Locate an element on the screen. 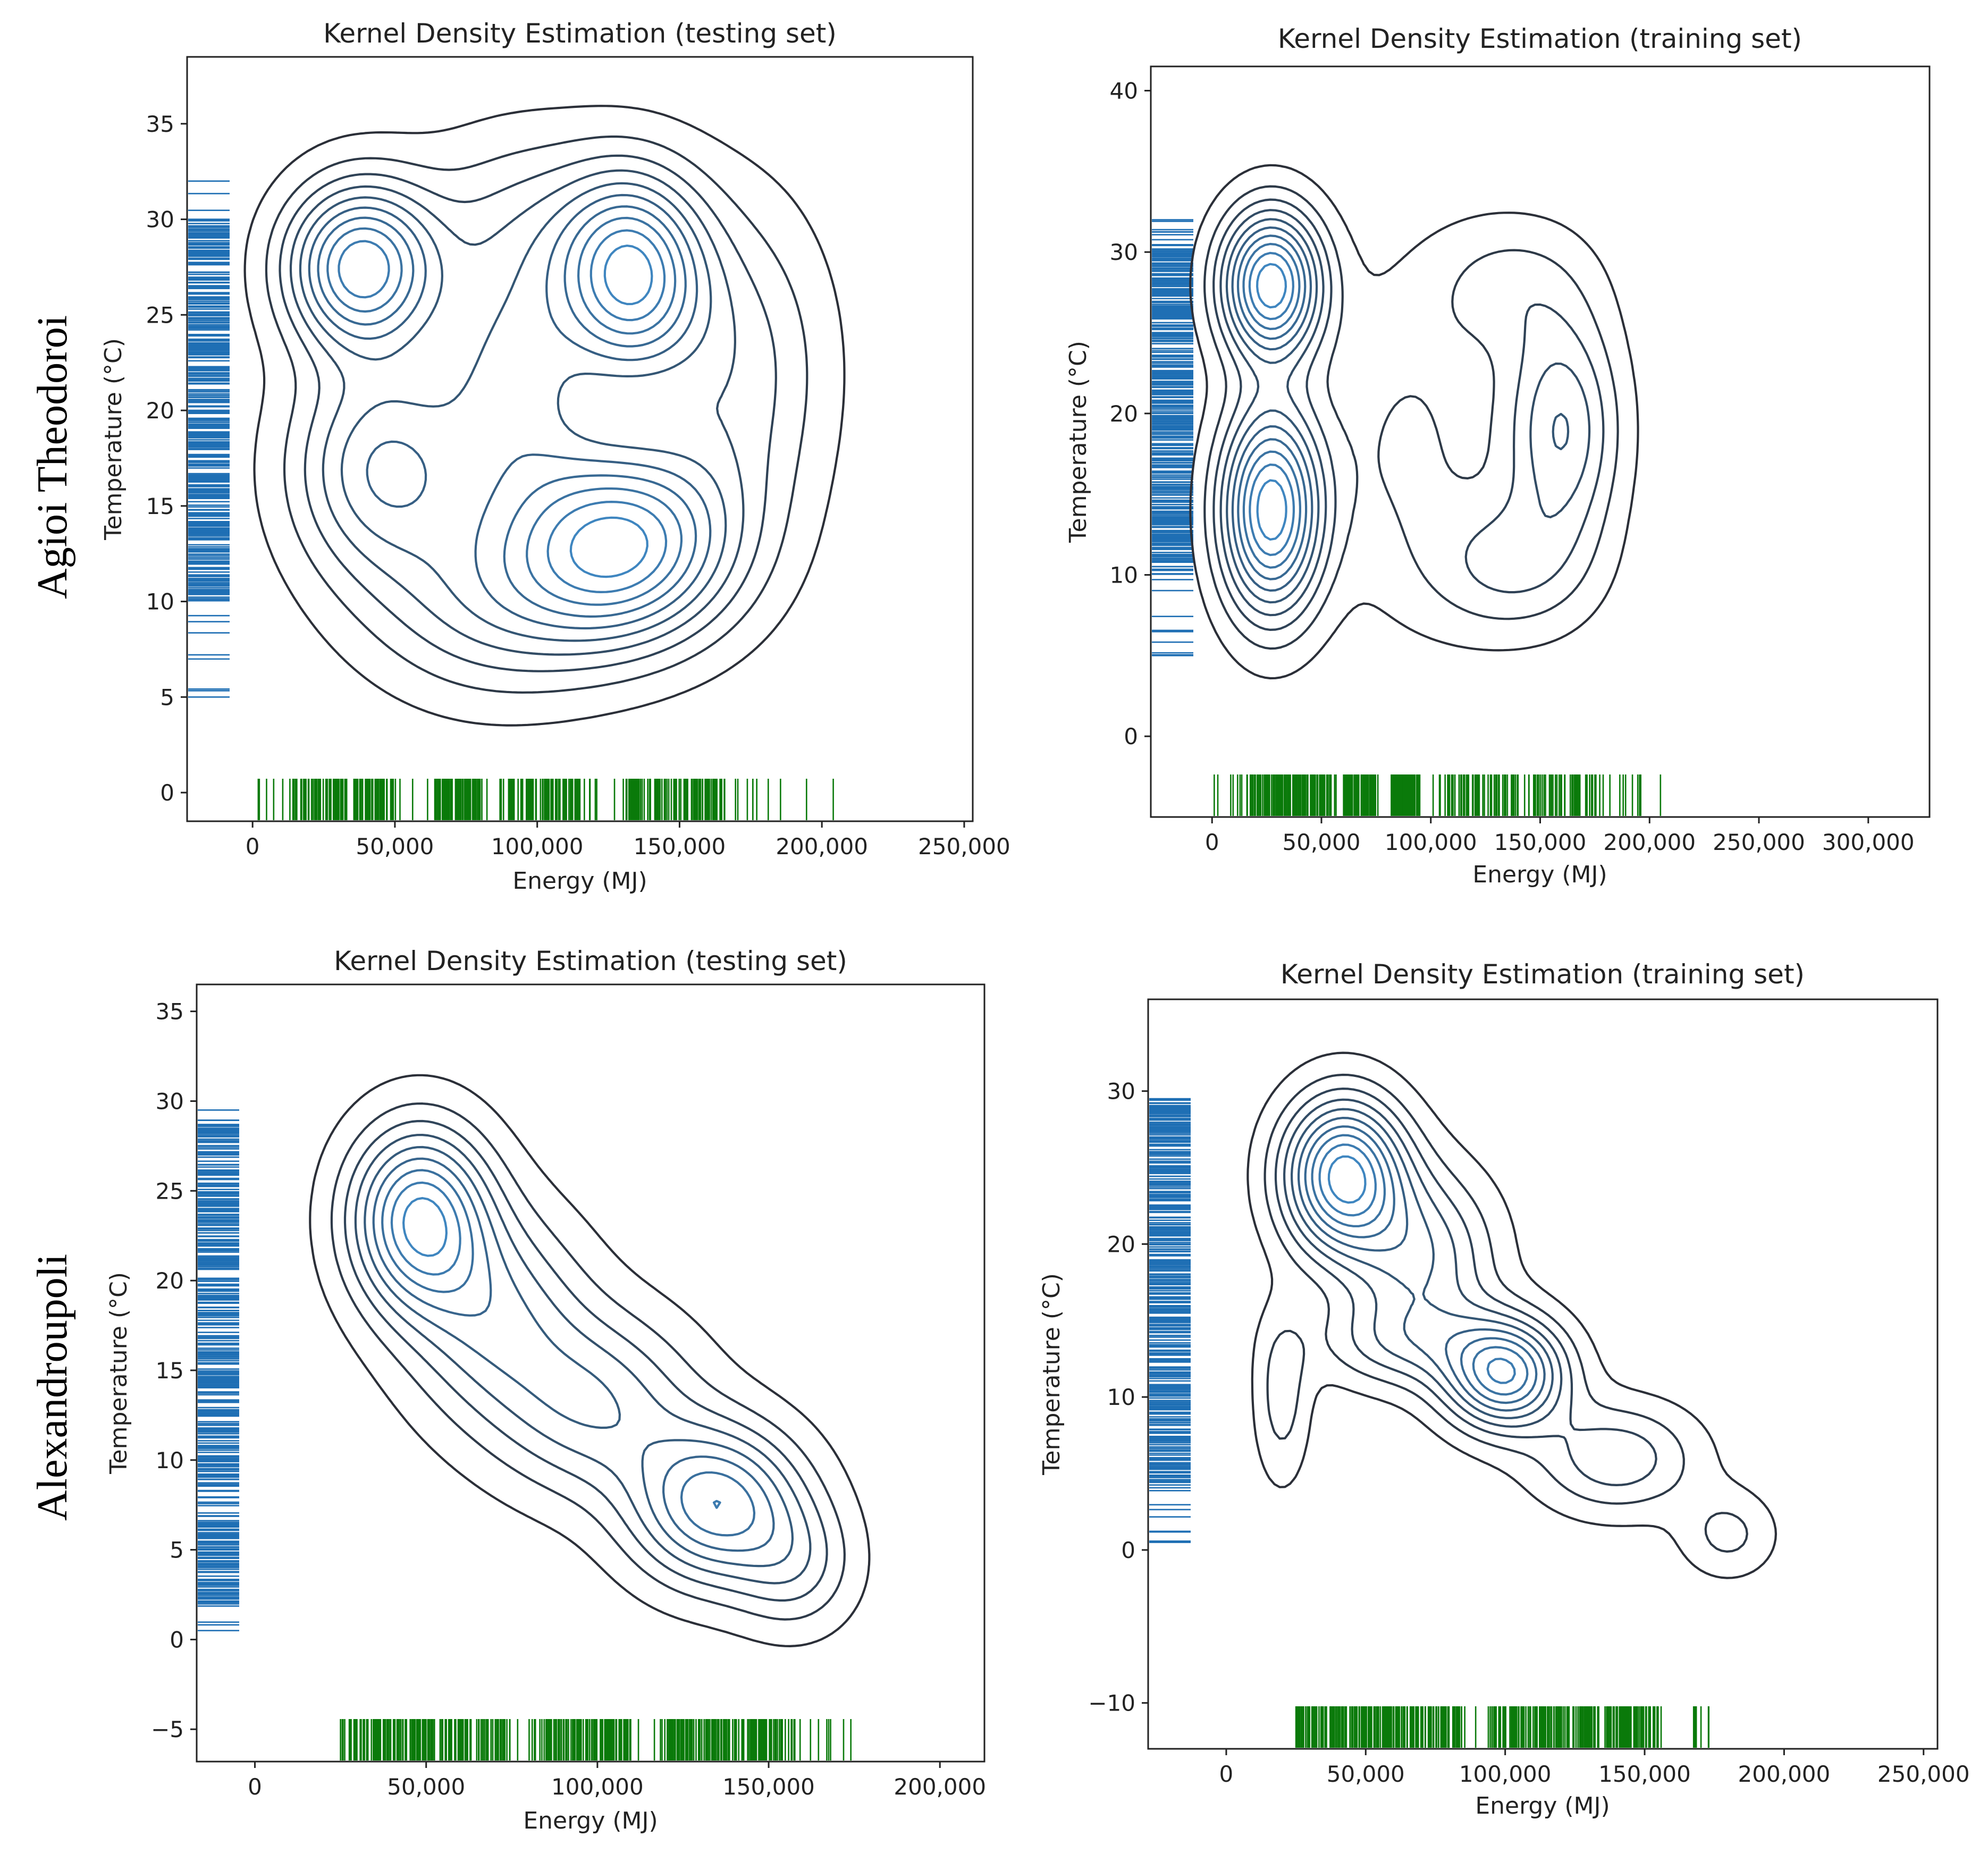 The width and height of the screenshot is (1988, 1853). y-tick-label: 40 is located at coordinates (1124, 91).